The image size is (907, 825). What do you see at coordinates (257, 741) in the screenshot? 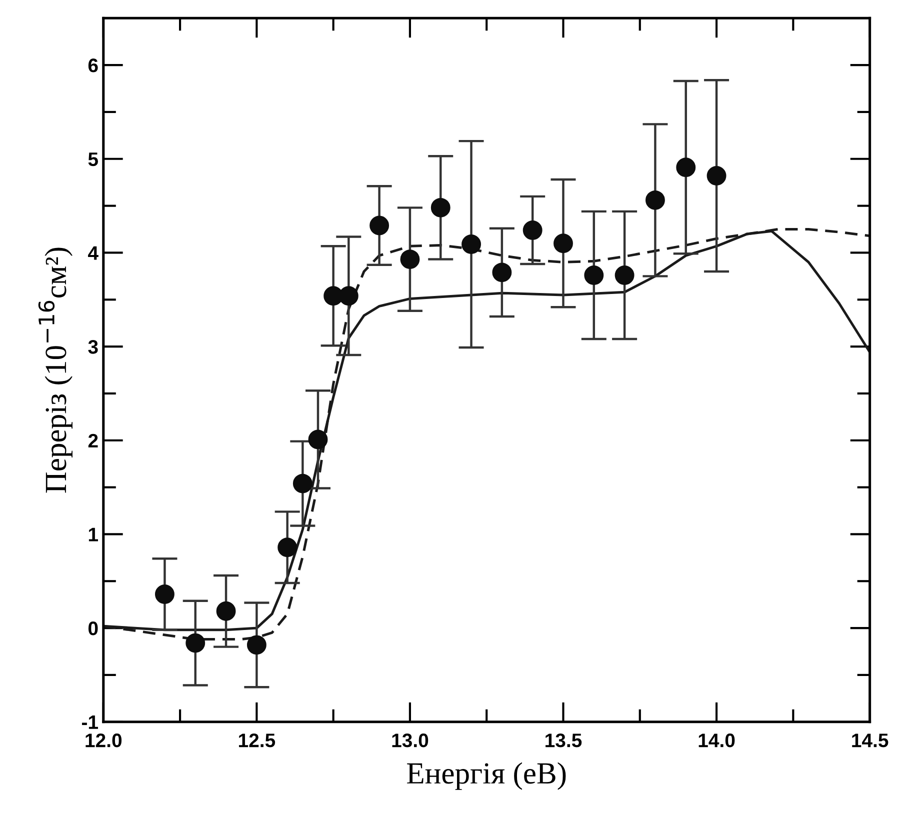
I see `x-tick-label: 12.5` at bounding box center [257, 741].